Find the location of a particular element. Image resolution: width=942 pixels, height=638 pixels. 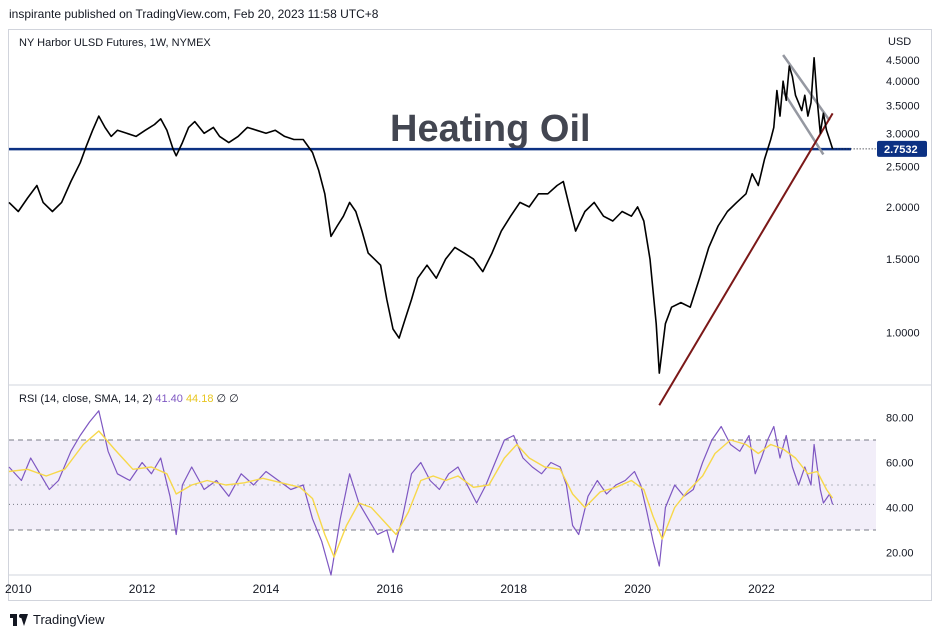

time-tick-label: 2020 is located at coordinates (637, 589).